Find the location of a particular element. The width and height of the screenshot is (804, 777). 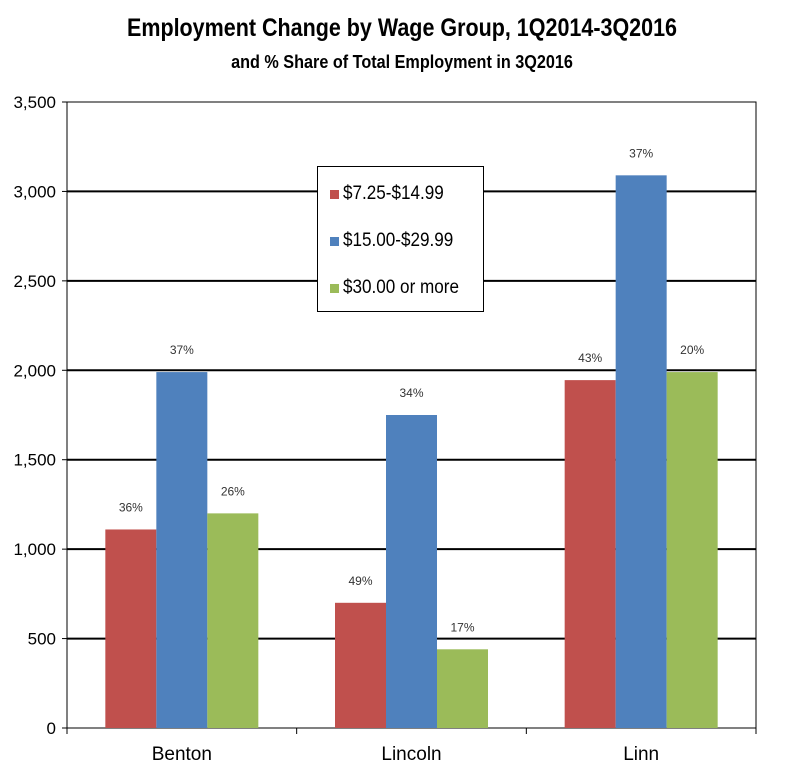

legend-swatch-low-wage is located at coordinates (334, 194).